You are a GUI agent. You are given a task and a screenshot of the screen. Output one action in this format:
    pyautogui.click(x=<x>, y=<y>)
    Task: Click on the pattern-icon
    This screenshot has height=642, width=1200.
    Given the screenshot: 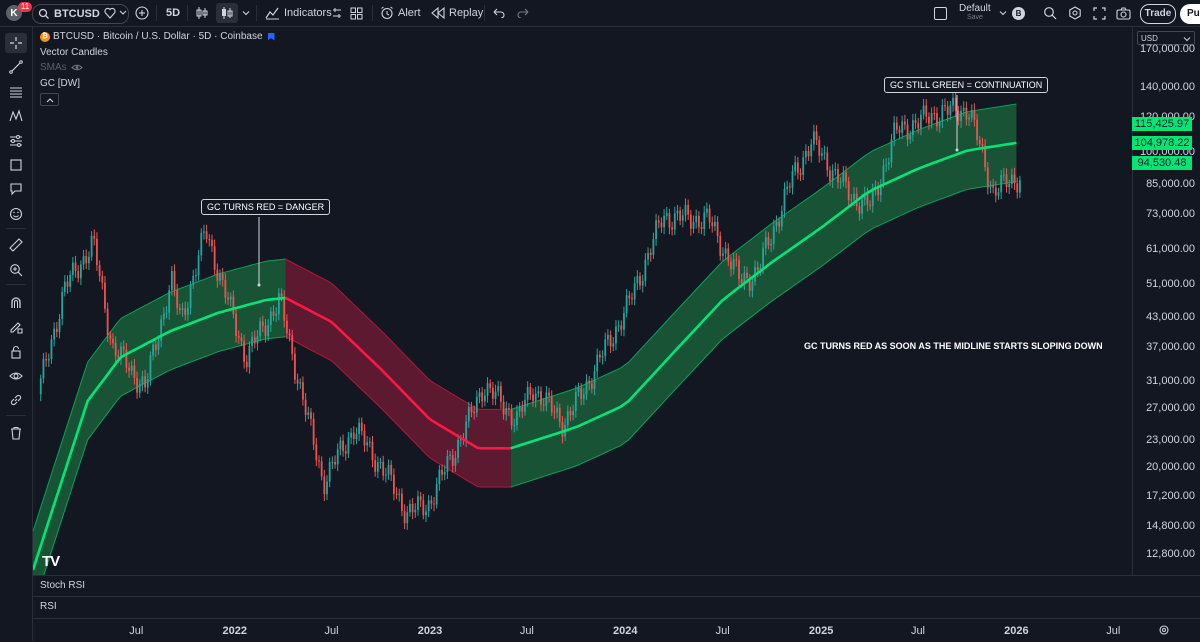 What is the action you would take?
    pyautogui.click(x=16, y=115)
    